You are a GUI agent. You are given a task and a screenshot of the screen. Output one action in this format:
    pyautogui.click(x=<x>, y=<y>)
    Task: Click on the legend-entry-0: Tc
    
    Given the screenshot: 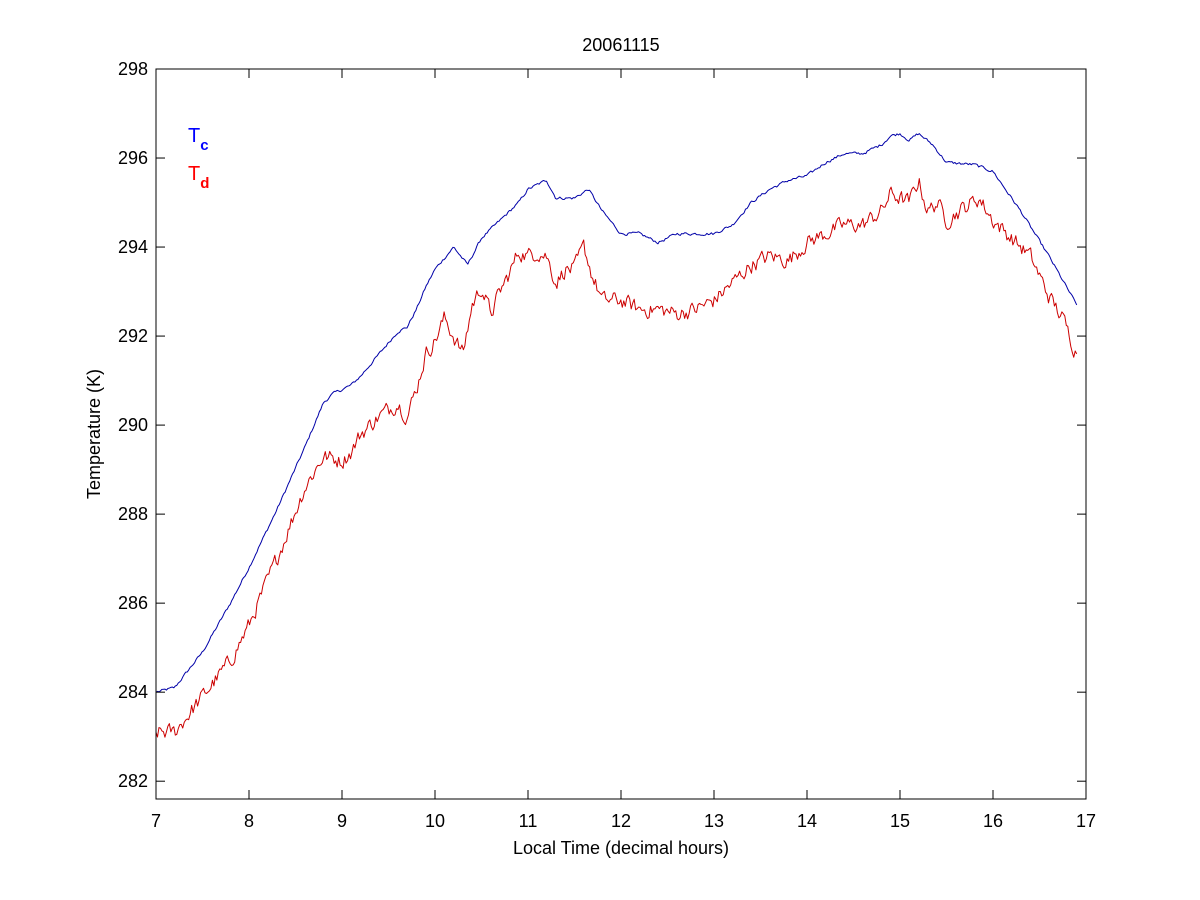 What is the action you would take?
    pyautogui.click(x=198, y=139)
    